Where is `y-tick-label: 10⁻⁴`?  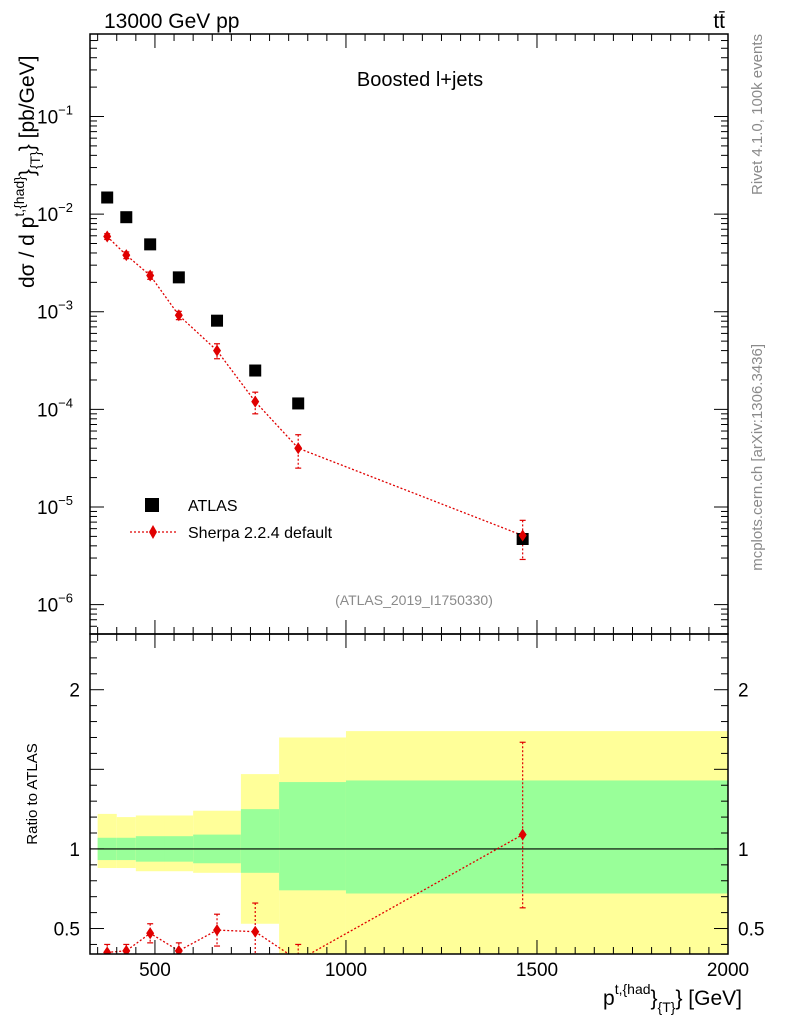
y-tick-label: 10⁻⁴ is located at coordinates (55, 408).